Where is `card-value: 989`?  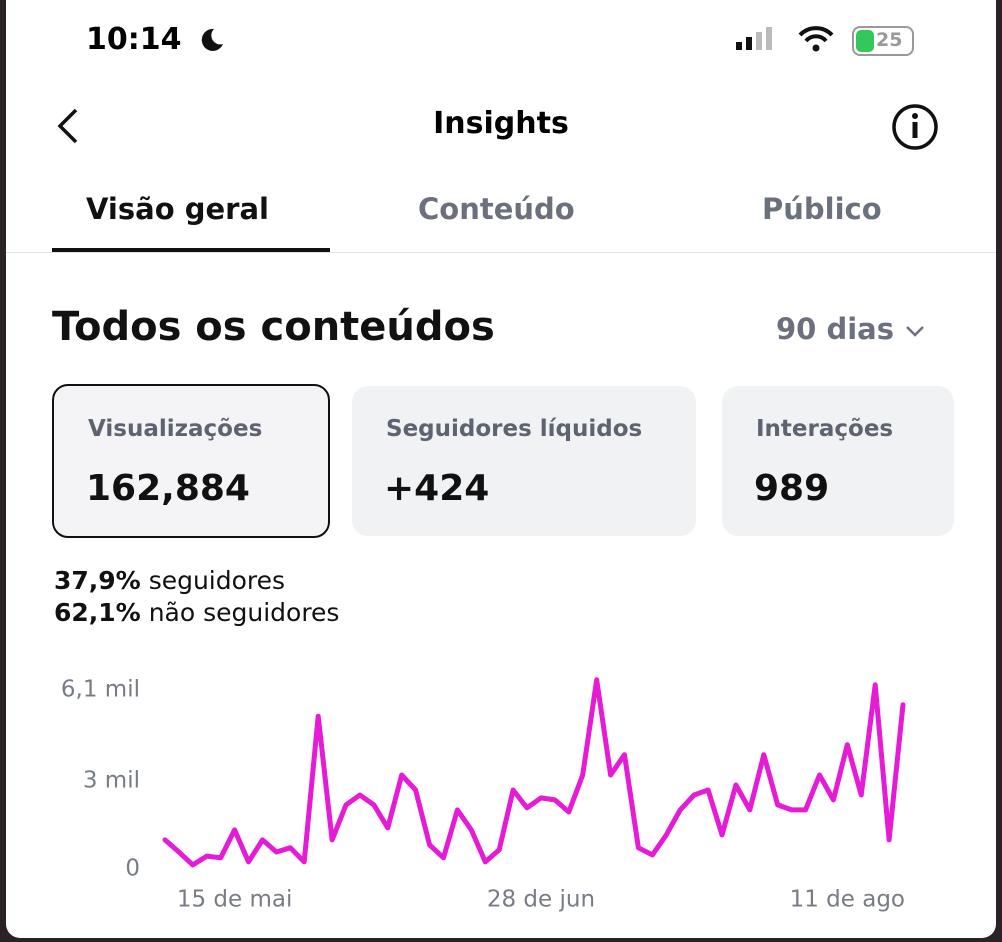 card-value: 989 is located at coordinates (792, 488).